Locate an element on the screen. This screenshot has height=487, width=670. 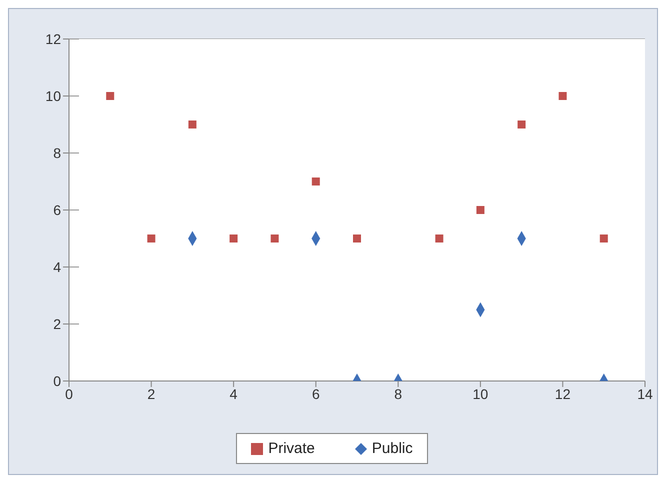
y-tick-label: 4 is located at coordinates (57, 266).